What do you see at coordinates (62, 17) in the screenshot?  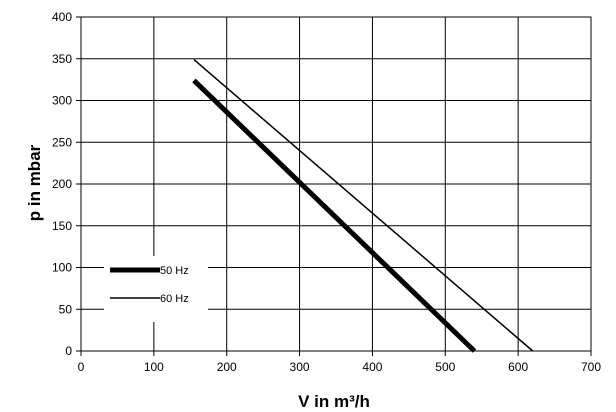 I see `y-tick-label: 400` at bounding box center [62, 17].